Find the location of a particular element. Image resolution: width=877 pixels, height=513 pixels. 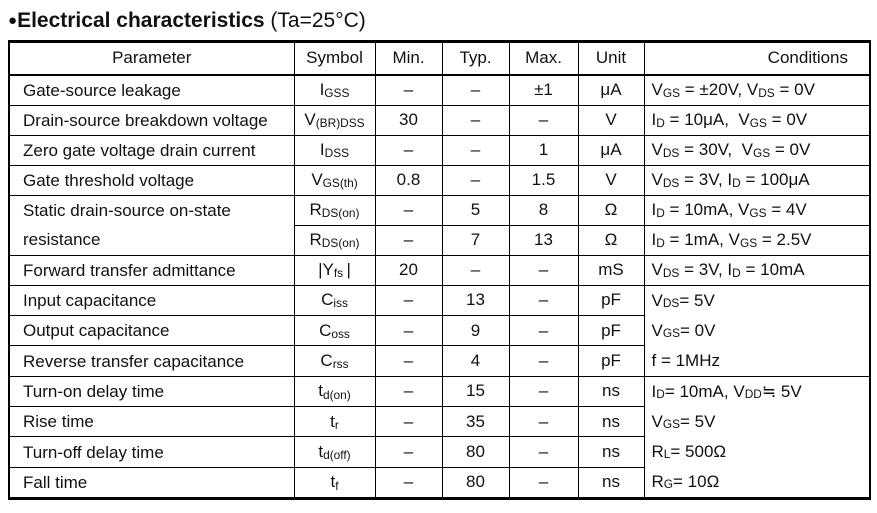

cell-symbol: V(BR)DSS is located at coordinates (334, 120).